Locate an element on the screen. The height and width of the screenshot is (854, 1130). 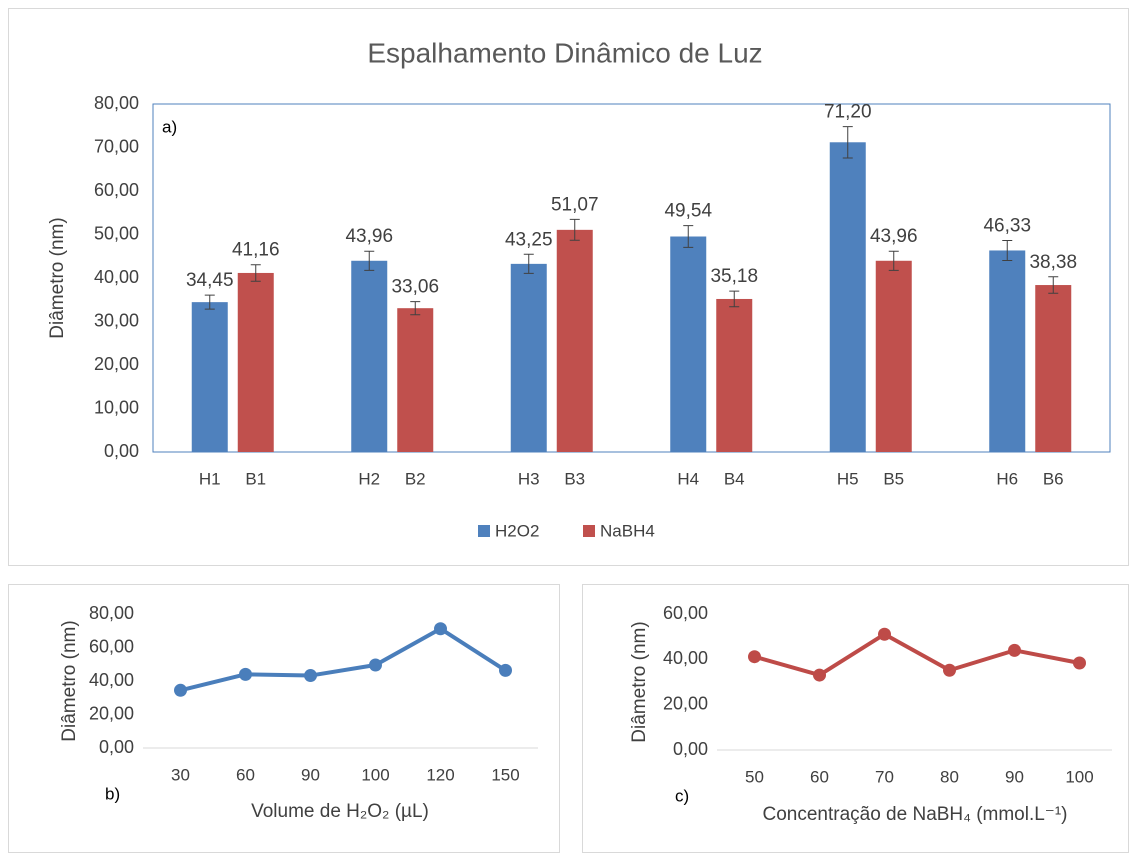
value-label: 41,16 is located at coordinates (256, 250).